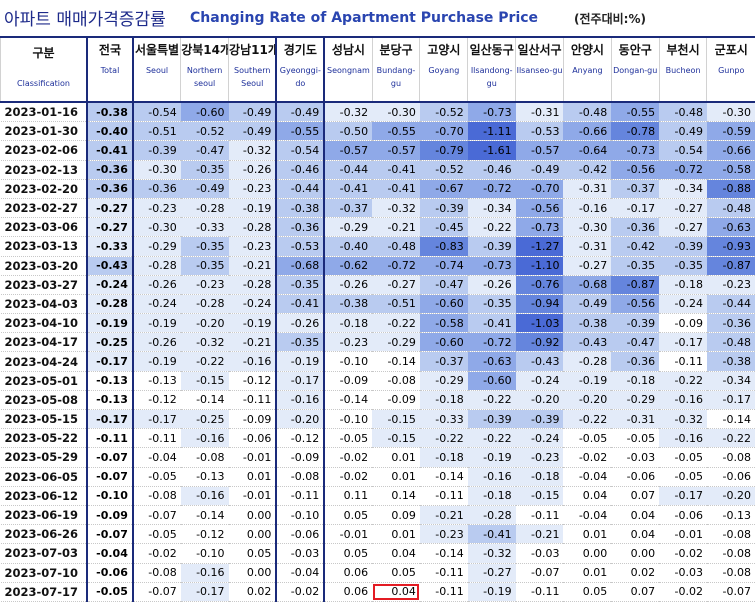 This screenshot has height=602, width=755. What do you see at coordinates (348, 572) in the screenshot?
I see `value-cell: 0.06` at bounding box center [348, 572].